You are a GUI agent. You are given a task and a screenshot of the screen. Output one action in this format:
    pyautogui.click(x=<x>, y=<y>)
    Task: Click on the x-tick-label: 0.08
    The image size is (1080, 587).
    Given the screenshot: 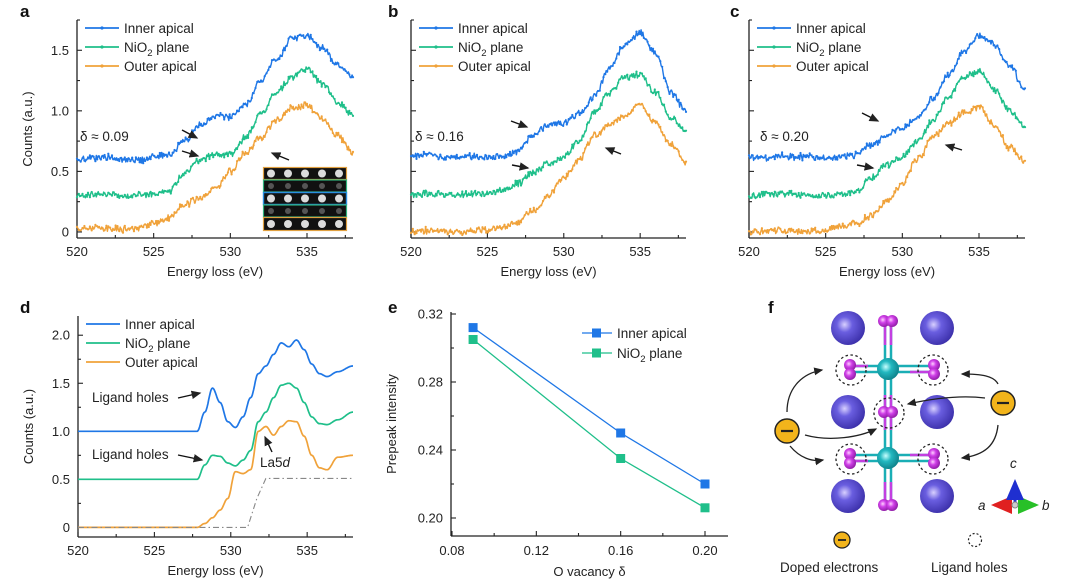 What is the action you would take?
    pyautogui.click(x=451, y=550)
    